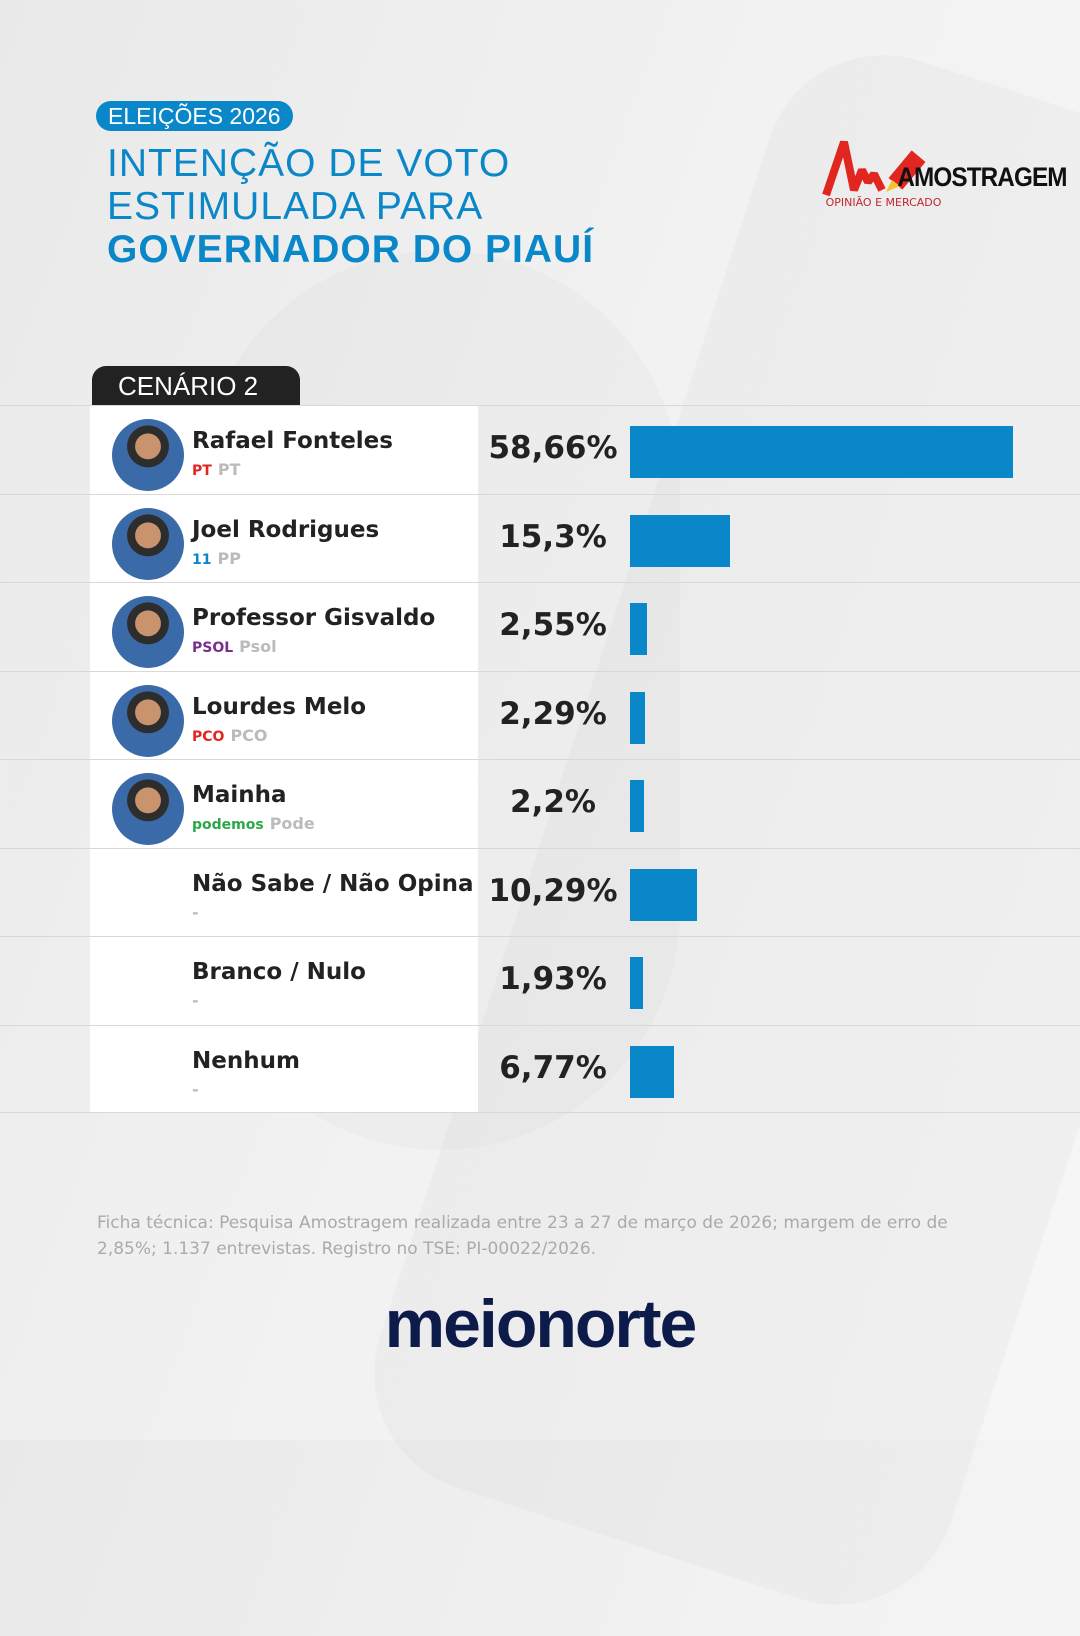 The height and width of the screenshot is (1636, 1080). I want to click on table-row: Nenhum - 6,77%, so click(540, 1068).